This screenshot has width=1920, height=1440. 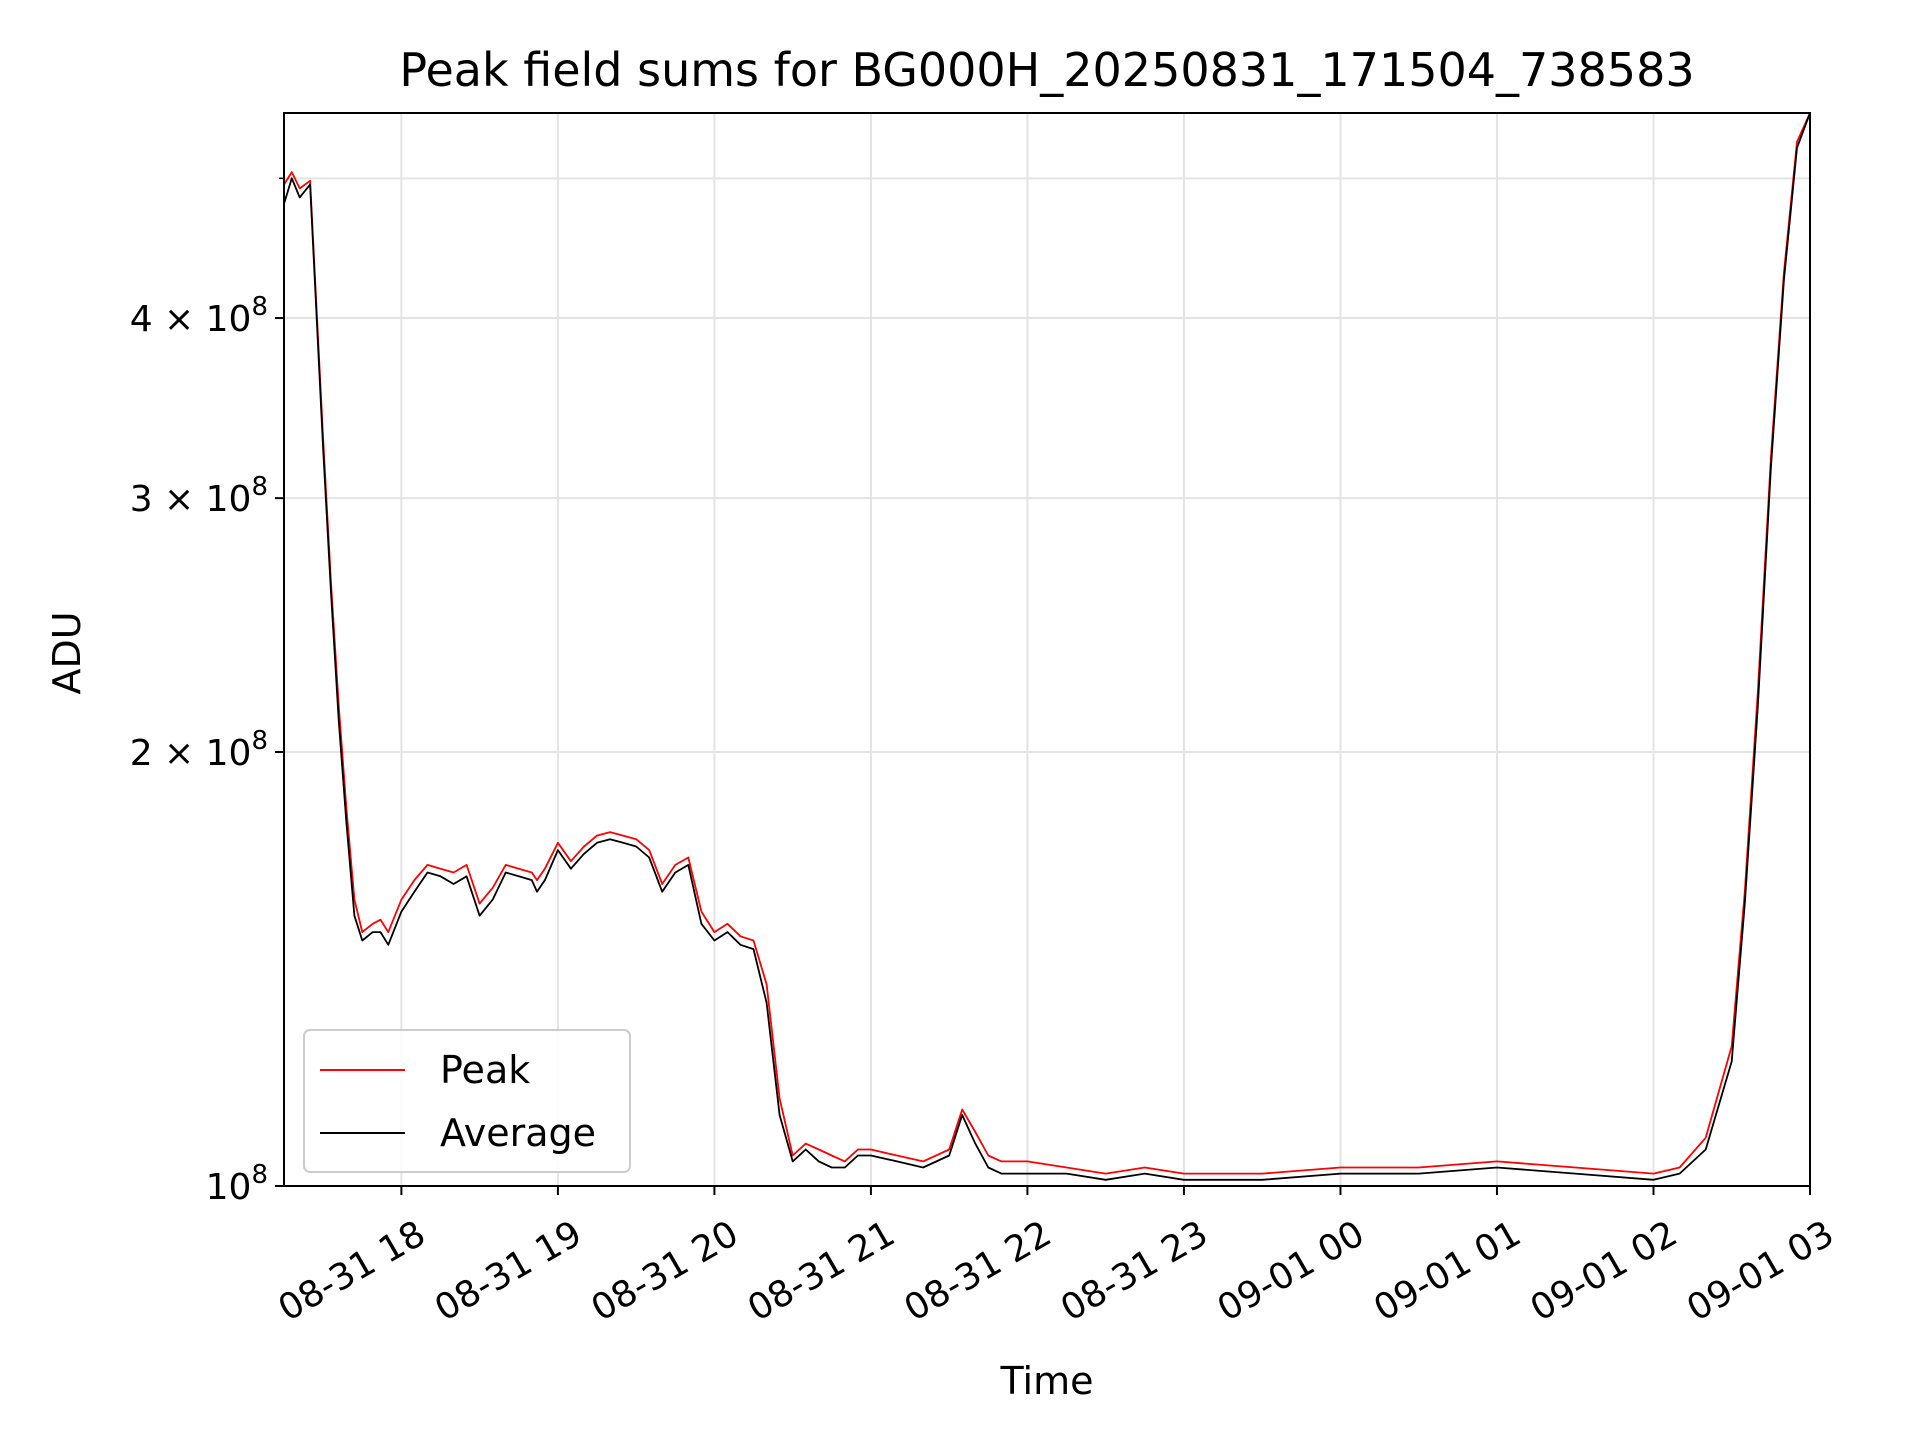 I want to click on legend-label-peak: Peak, so click(x=485, y=1070).